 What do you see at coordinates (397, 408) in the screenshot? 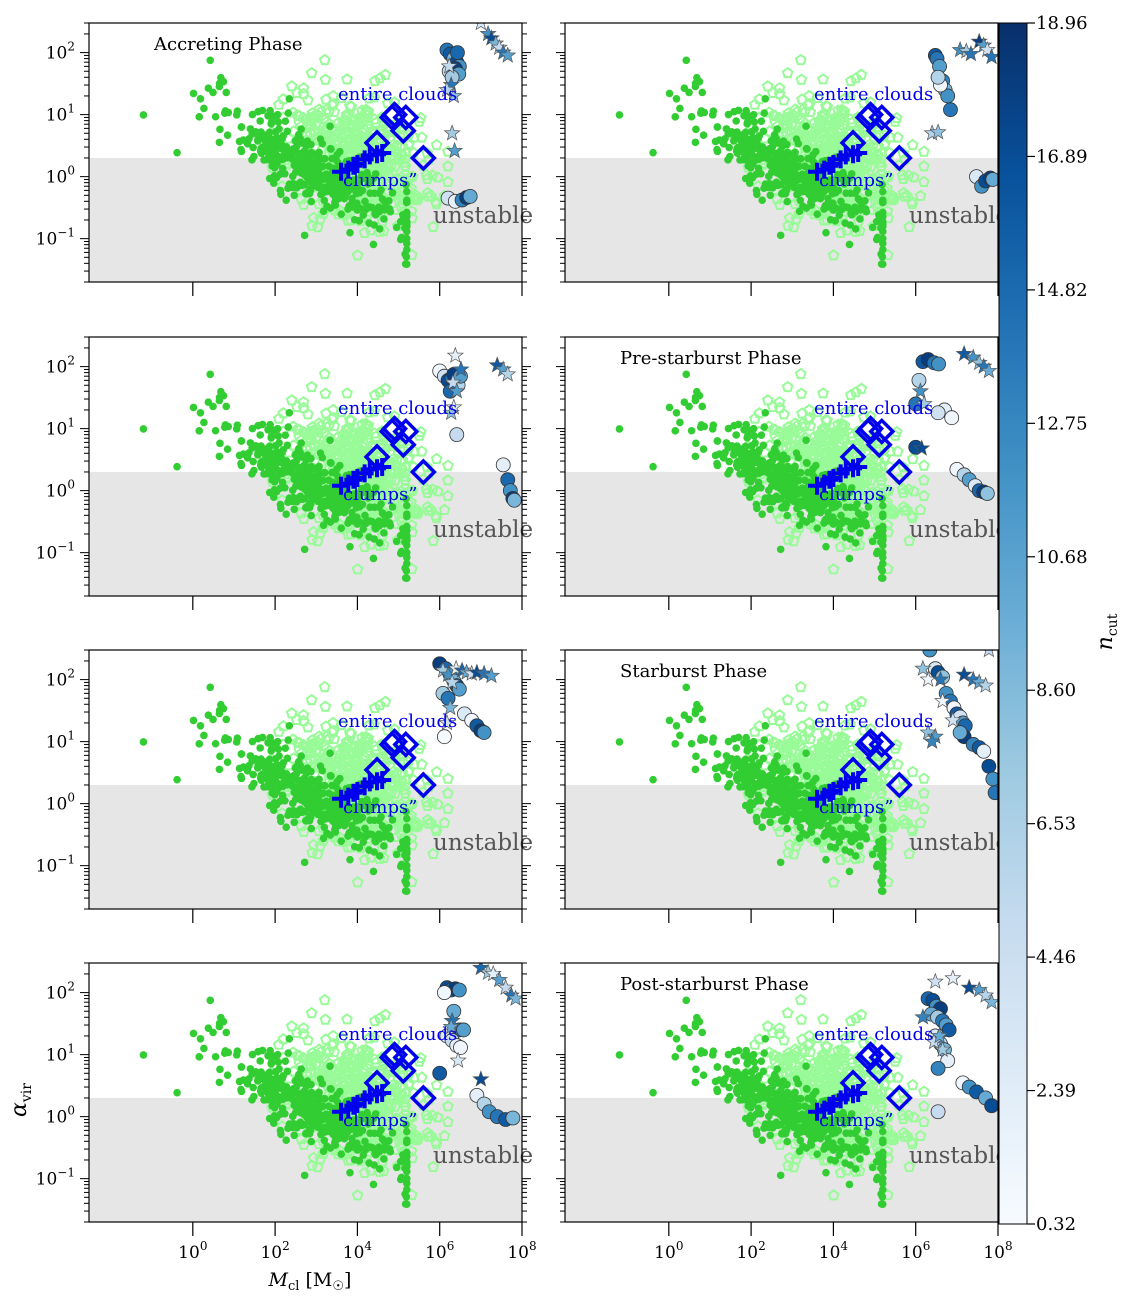
I see `entire-clouds-label: entire clouds` at bounding box center [397, 408].